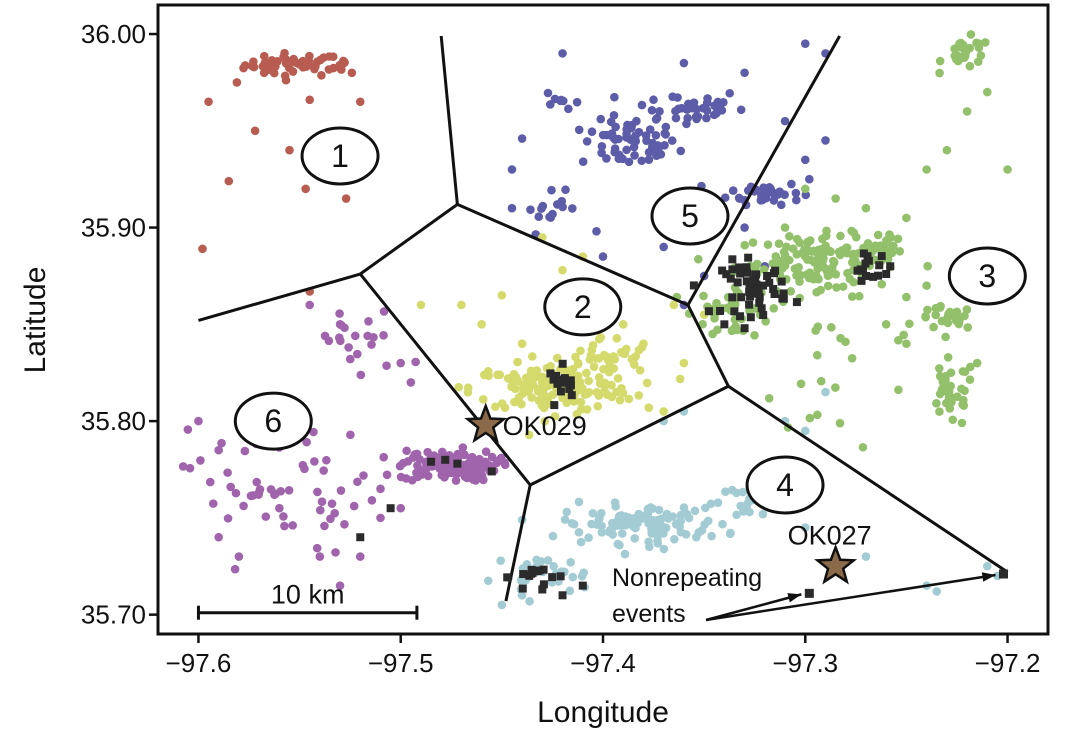  What do you see at coordinates (445, 379) in the screenshot?
I see `region-boundary` at bounding box center [445, 379].